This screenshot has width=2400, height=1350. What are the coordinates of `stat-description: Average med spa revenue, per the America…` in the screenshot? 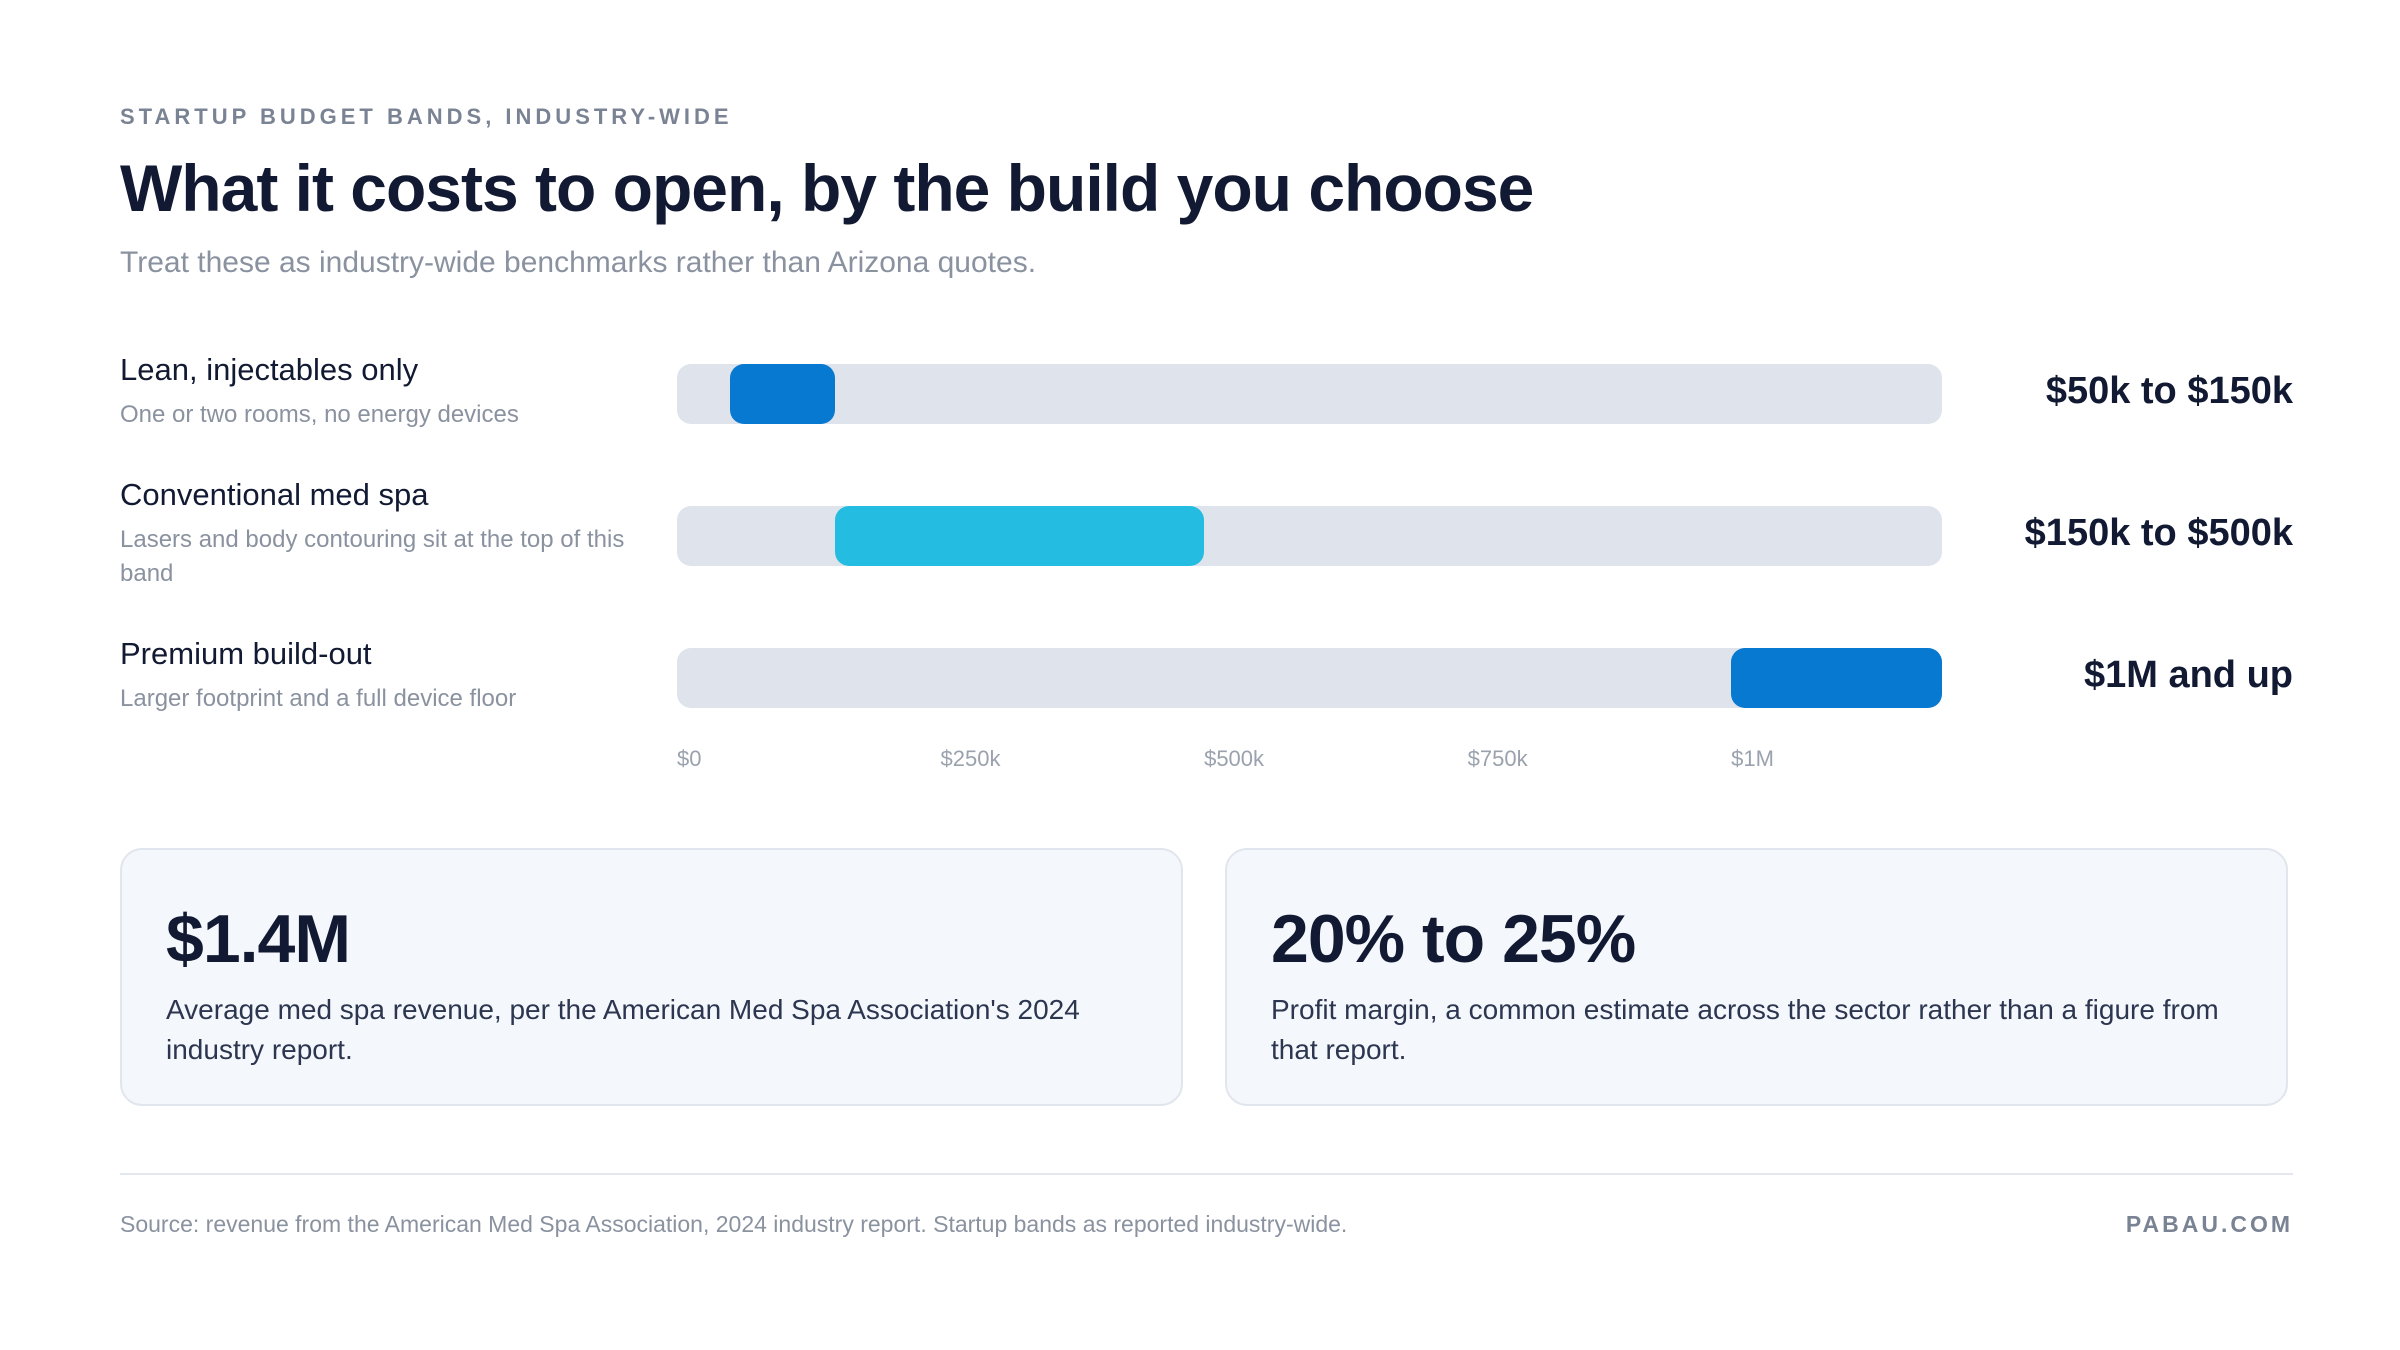 It's located at (623, 1029).